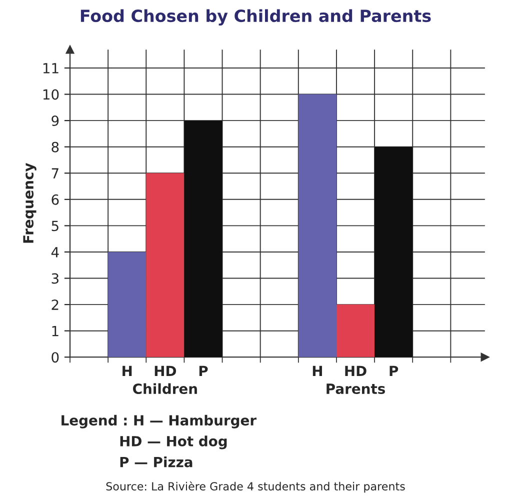 The height and width of the screenshot is (496, 511). I want to click on text: Children, so click(165, 388).